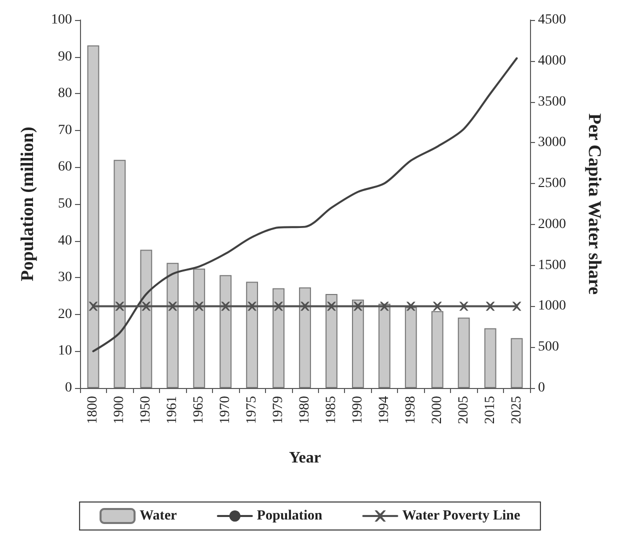 The width and height of the screenshot is (620, 534). What do you see at coordinates (331, 410) in the screenshot?
I see `x-tick-label: 1985` at bounding box center [331, 410].